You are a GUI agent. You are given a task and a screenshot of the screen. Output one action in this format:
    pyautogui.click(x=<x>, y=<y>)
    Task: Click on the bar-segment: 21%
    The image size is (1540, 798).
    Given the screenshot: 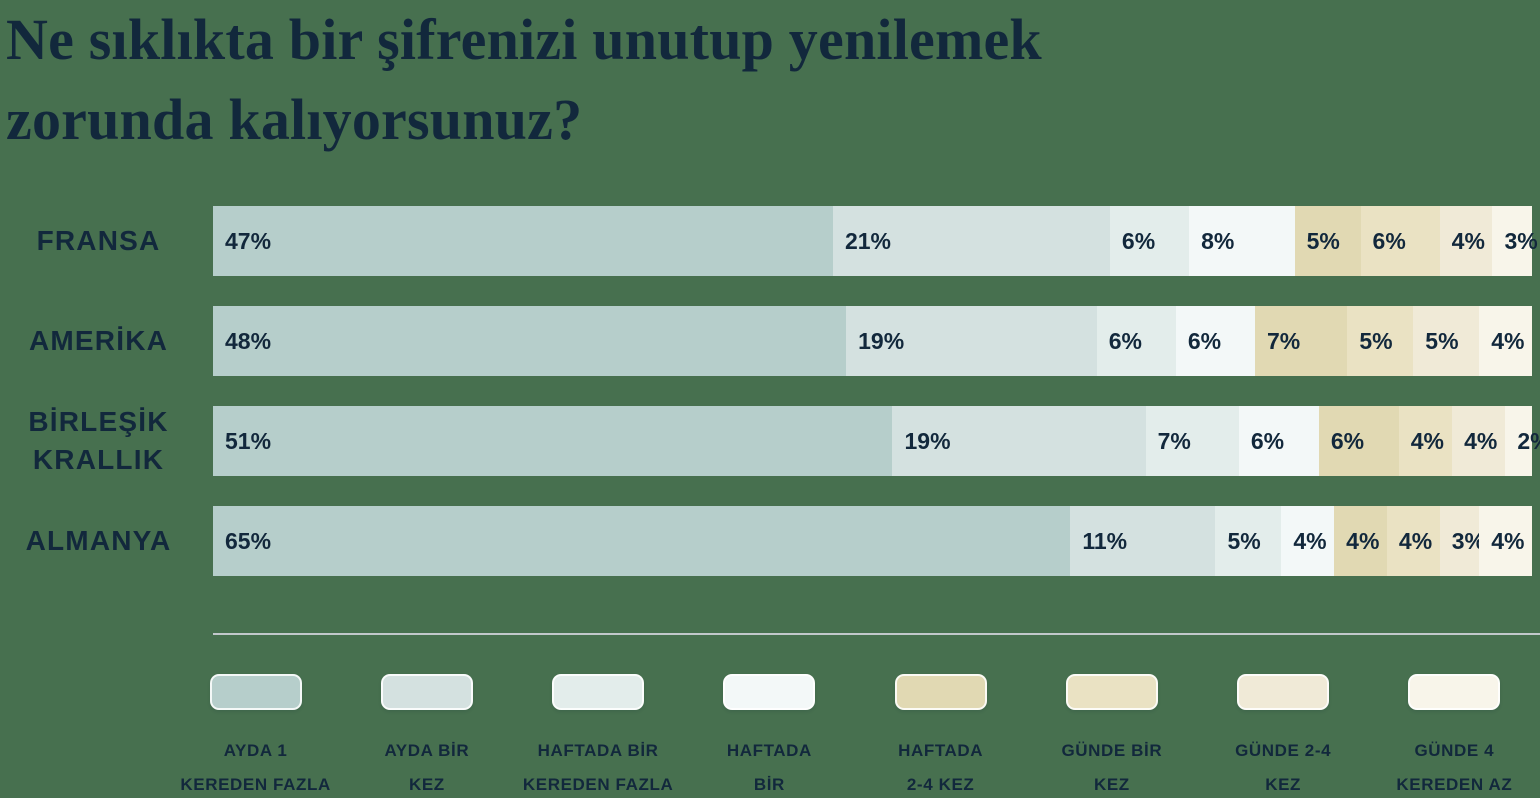 What is the action you would take?
    pyautogui.click(x=971, y=241)
    